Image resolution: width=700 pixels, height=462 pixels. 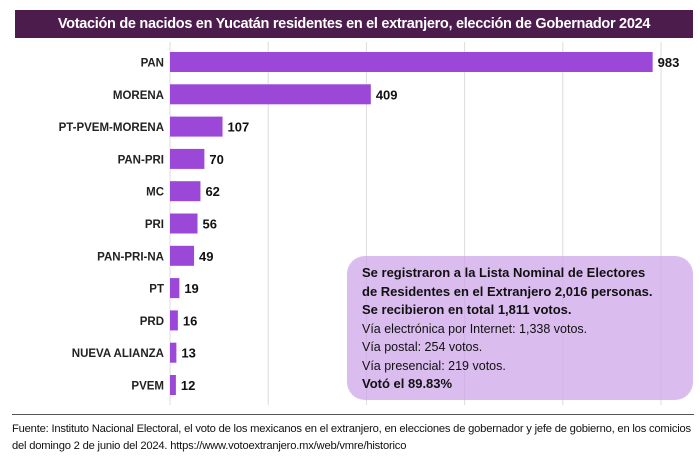 What do you see at coordinates (387, 94) in the screenshot?
I see `data-label: 409` at bounding box center [387, 94].